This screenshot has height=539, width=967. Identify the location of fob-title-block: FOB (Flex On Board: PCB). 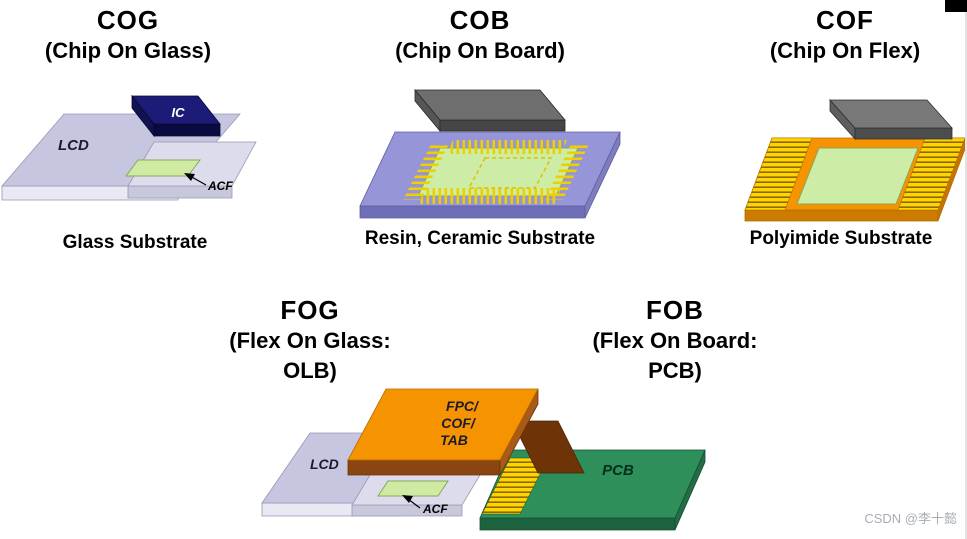
(675, 340).